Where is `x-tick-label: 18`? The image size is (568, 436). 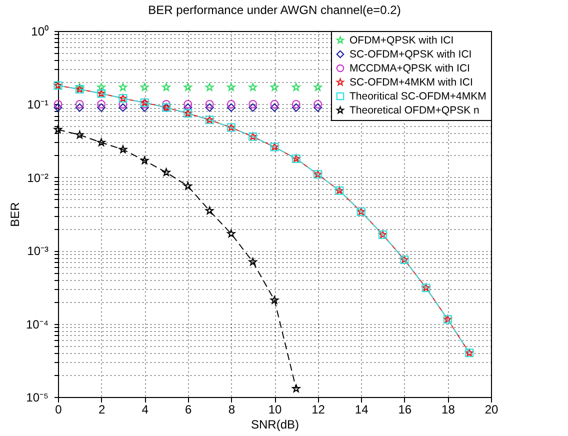
x-tick-label: 18 is located at coordinates (449, 409).